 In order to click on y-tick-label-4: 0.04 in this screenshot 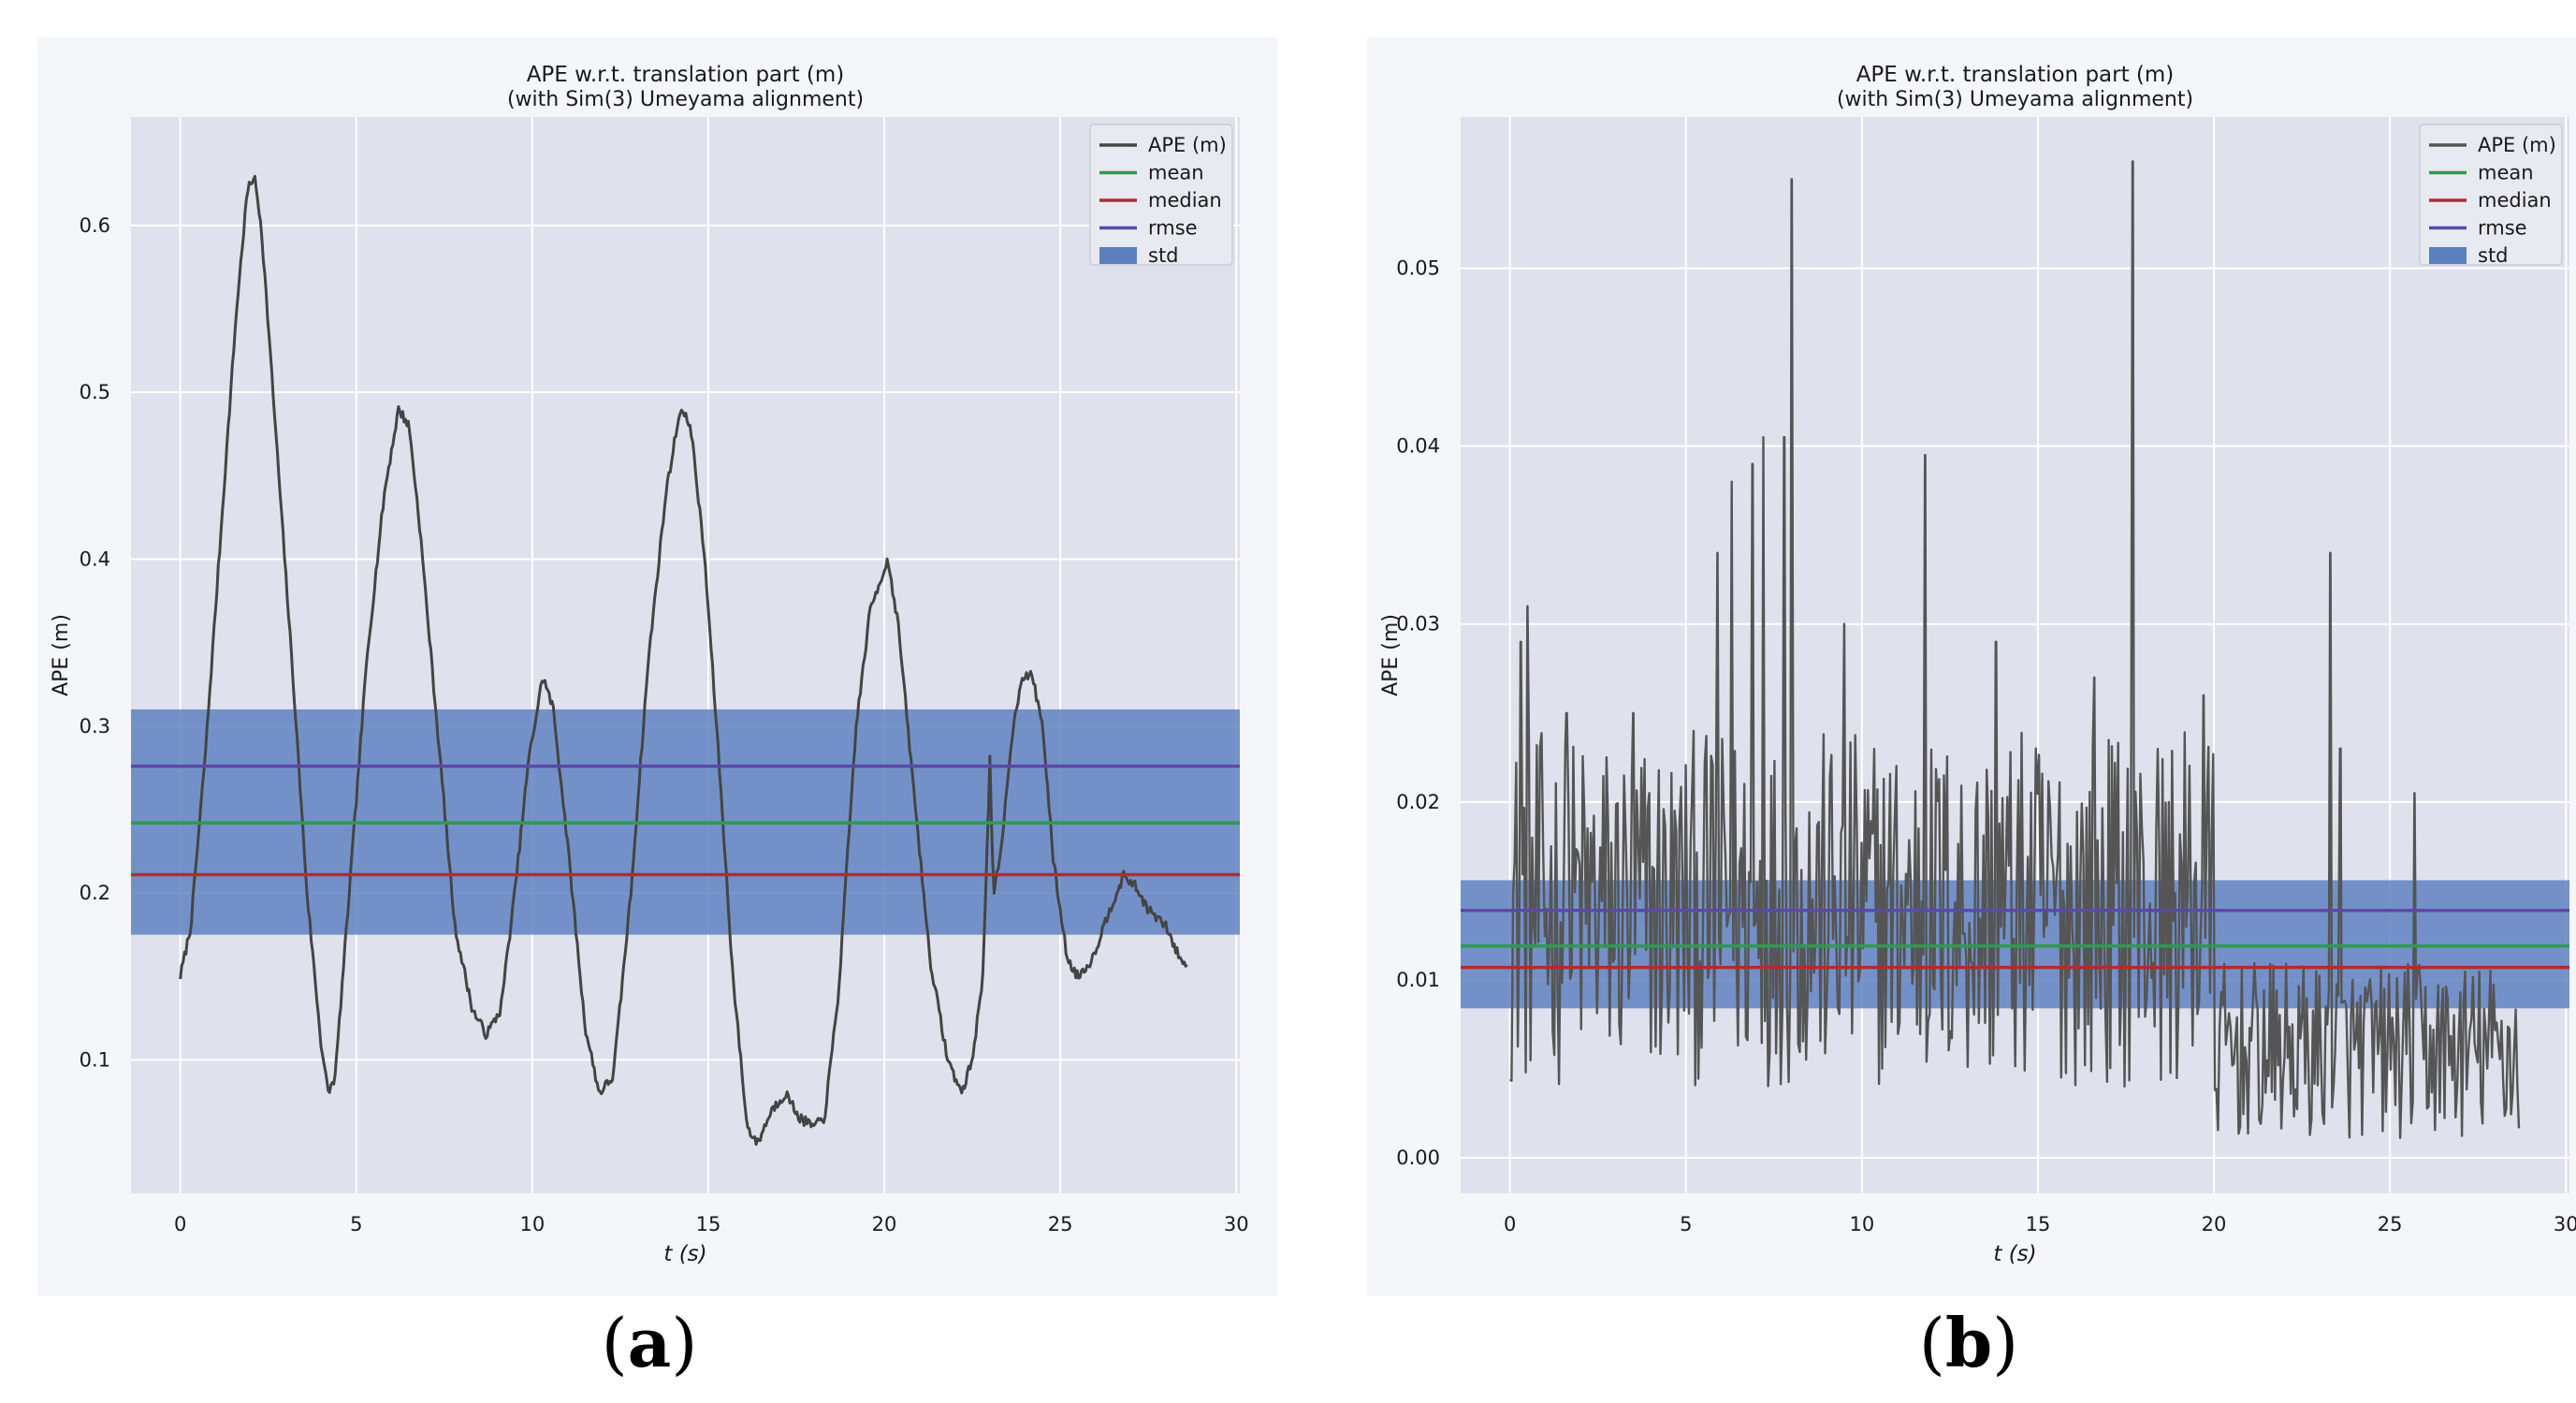, I will do `click(1418, 446)`.